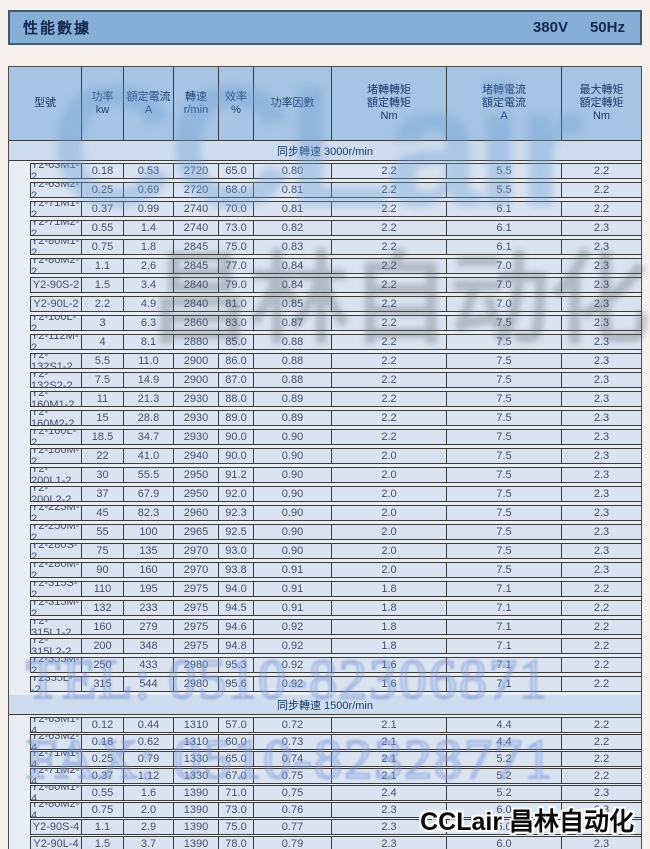  I want to click on value-cell: 57.0, so click(236, 725).